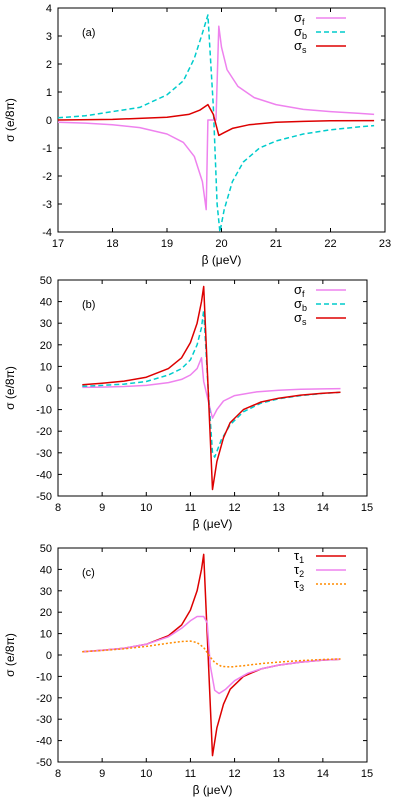 The width and height of the screenshot is (414, 809). What do you see at coordinates (112, 244) in the screenshot?
I see `x-tick-label: 18` at bounding box center [112, 244].